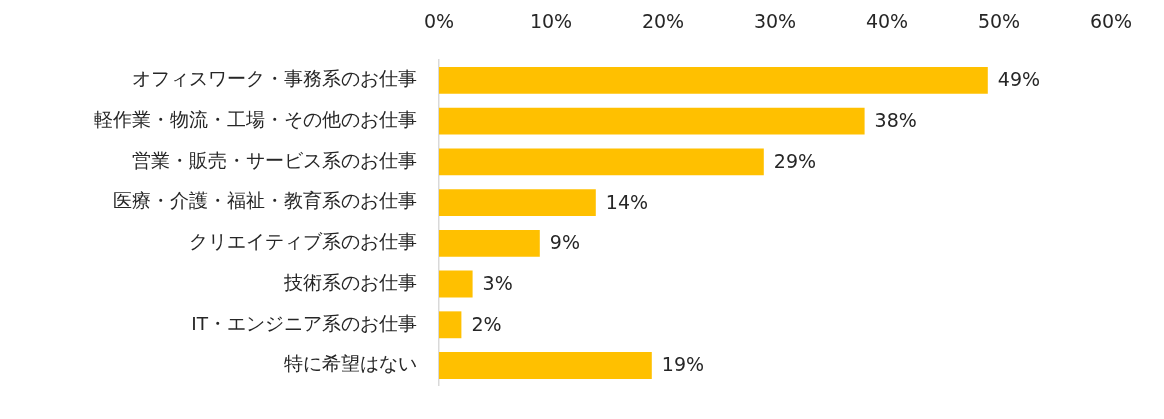 This screenshot has height=419, width=1164. I want to click on x-tick-label: 60%, so click(1111, 20).